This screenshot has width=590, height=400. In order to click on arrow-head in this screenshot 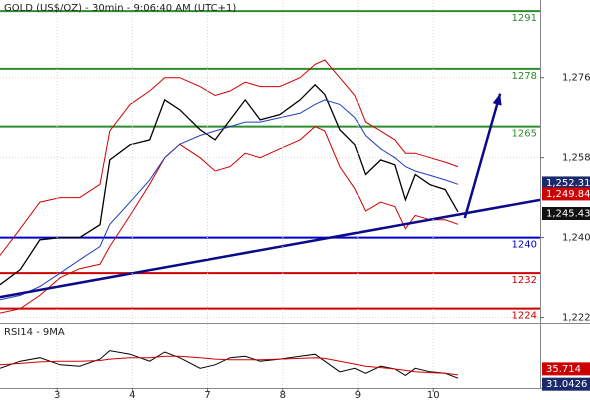, I will do `click(497, 99)`.